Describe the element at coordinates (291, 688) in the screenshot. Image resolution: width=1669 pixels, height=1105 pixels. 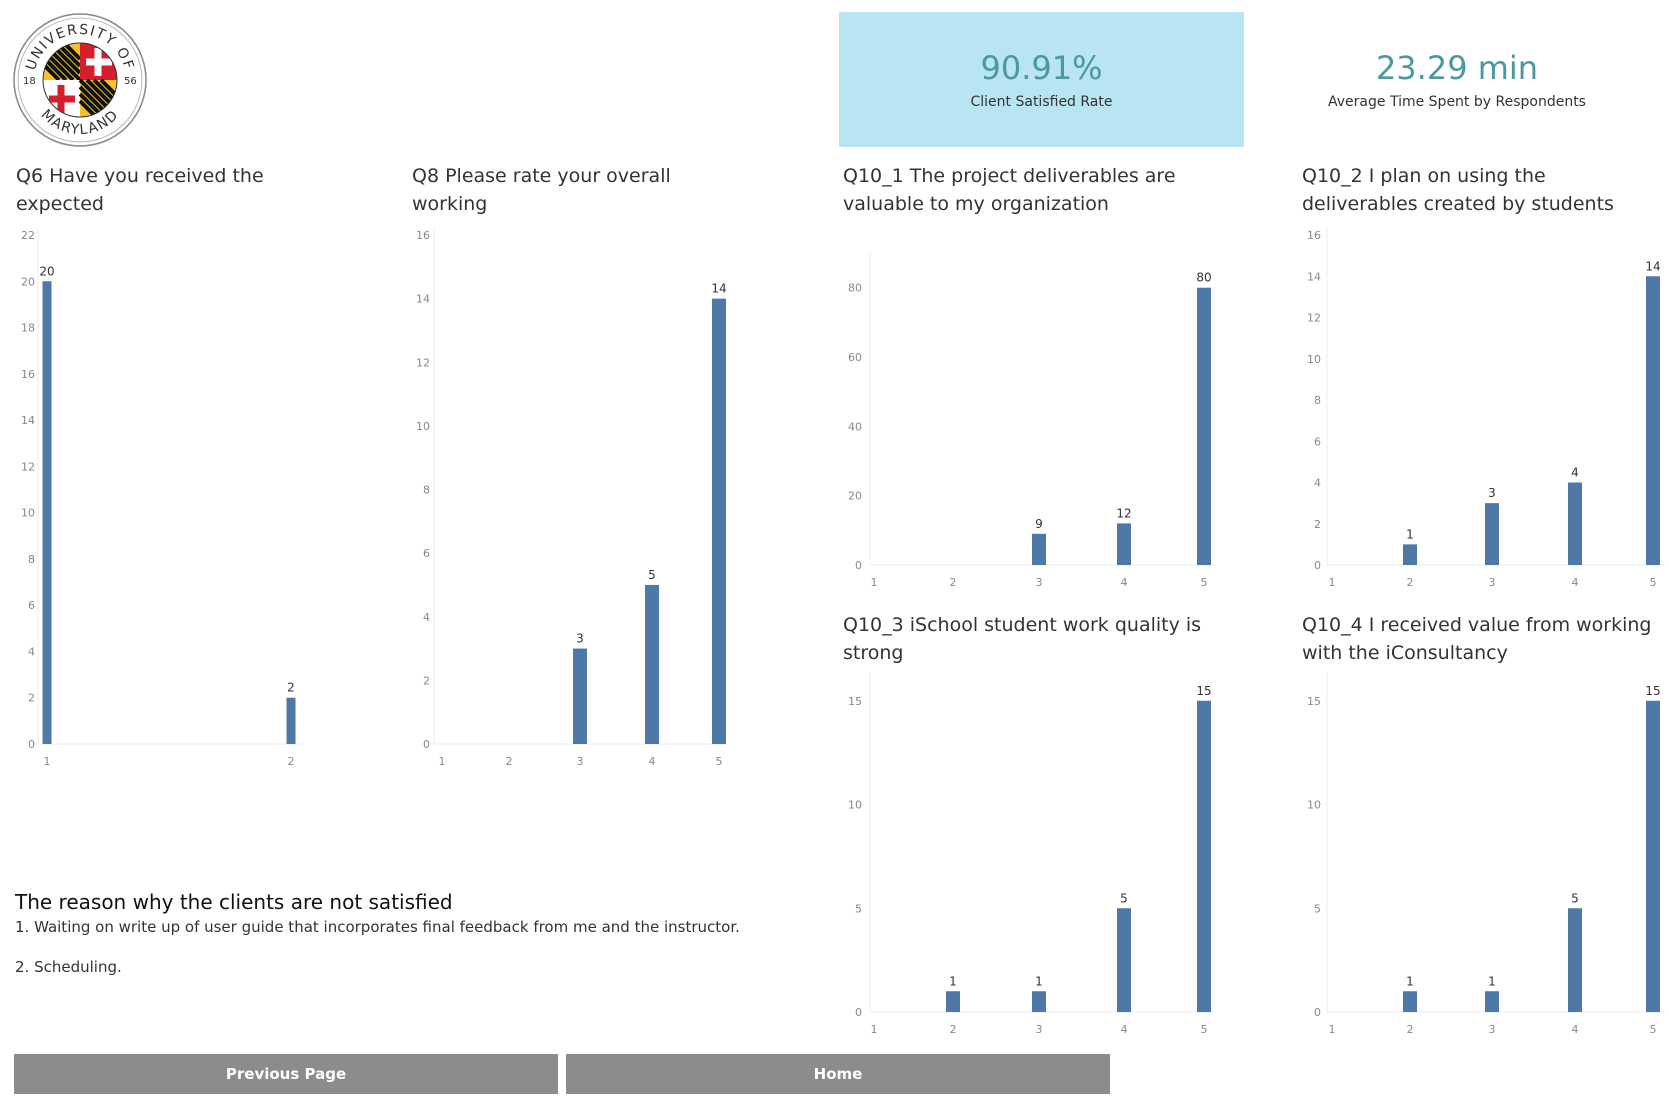
I see `data-label: 2` at that location.